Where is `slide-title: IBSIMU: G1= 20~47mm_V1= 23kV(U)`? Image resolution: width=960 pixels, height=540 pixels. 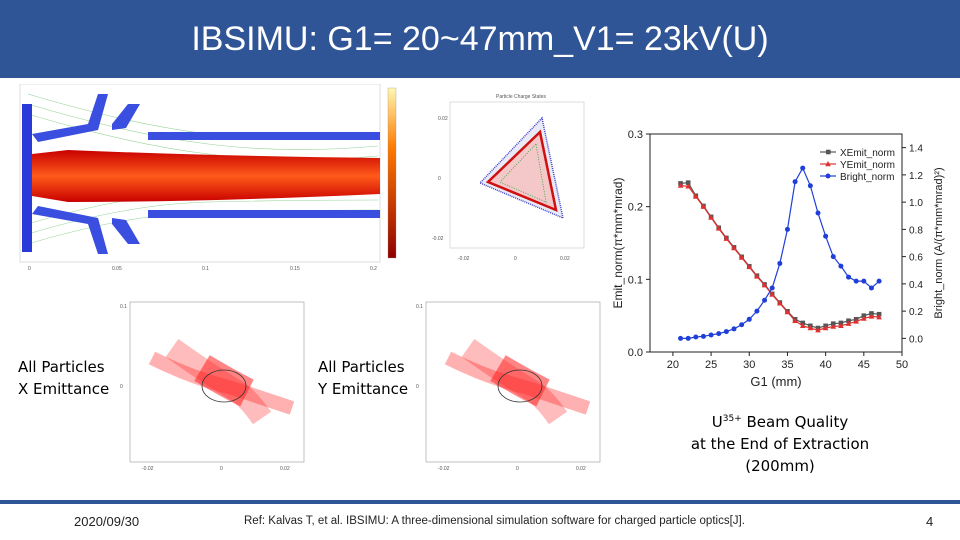
slide-title: IBSIMU: G1= 20~47mm_V1= 23kV(U) is located at coordinates (480, 39).